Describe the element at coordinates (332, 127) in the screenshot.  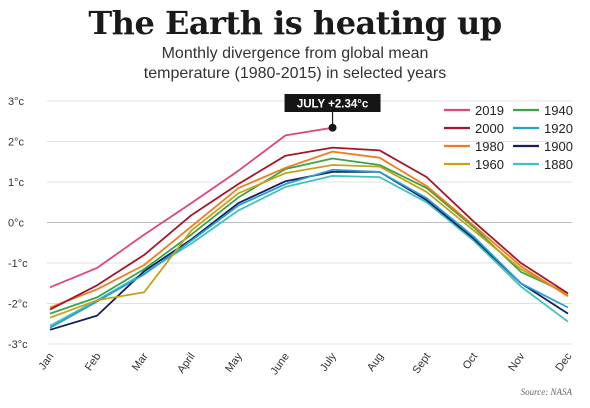
I see `annotation-marker` at that location.